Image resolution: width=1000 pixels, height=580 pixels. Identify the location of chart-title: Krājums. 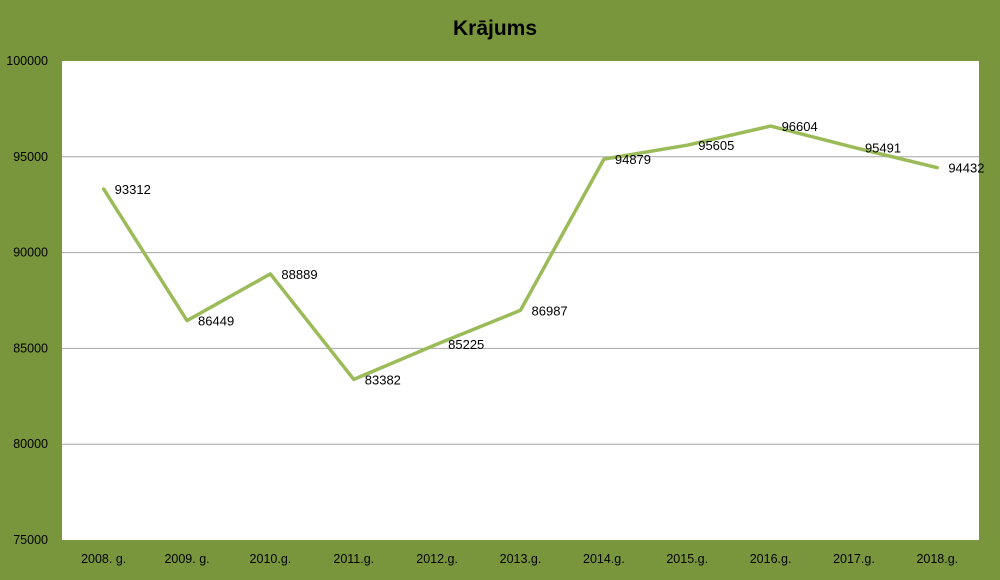
(495, 28).